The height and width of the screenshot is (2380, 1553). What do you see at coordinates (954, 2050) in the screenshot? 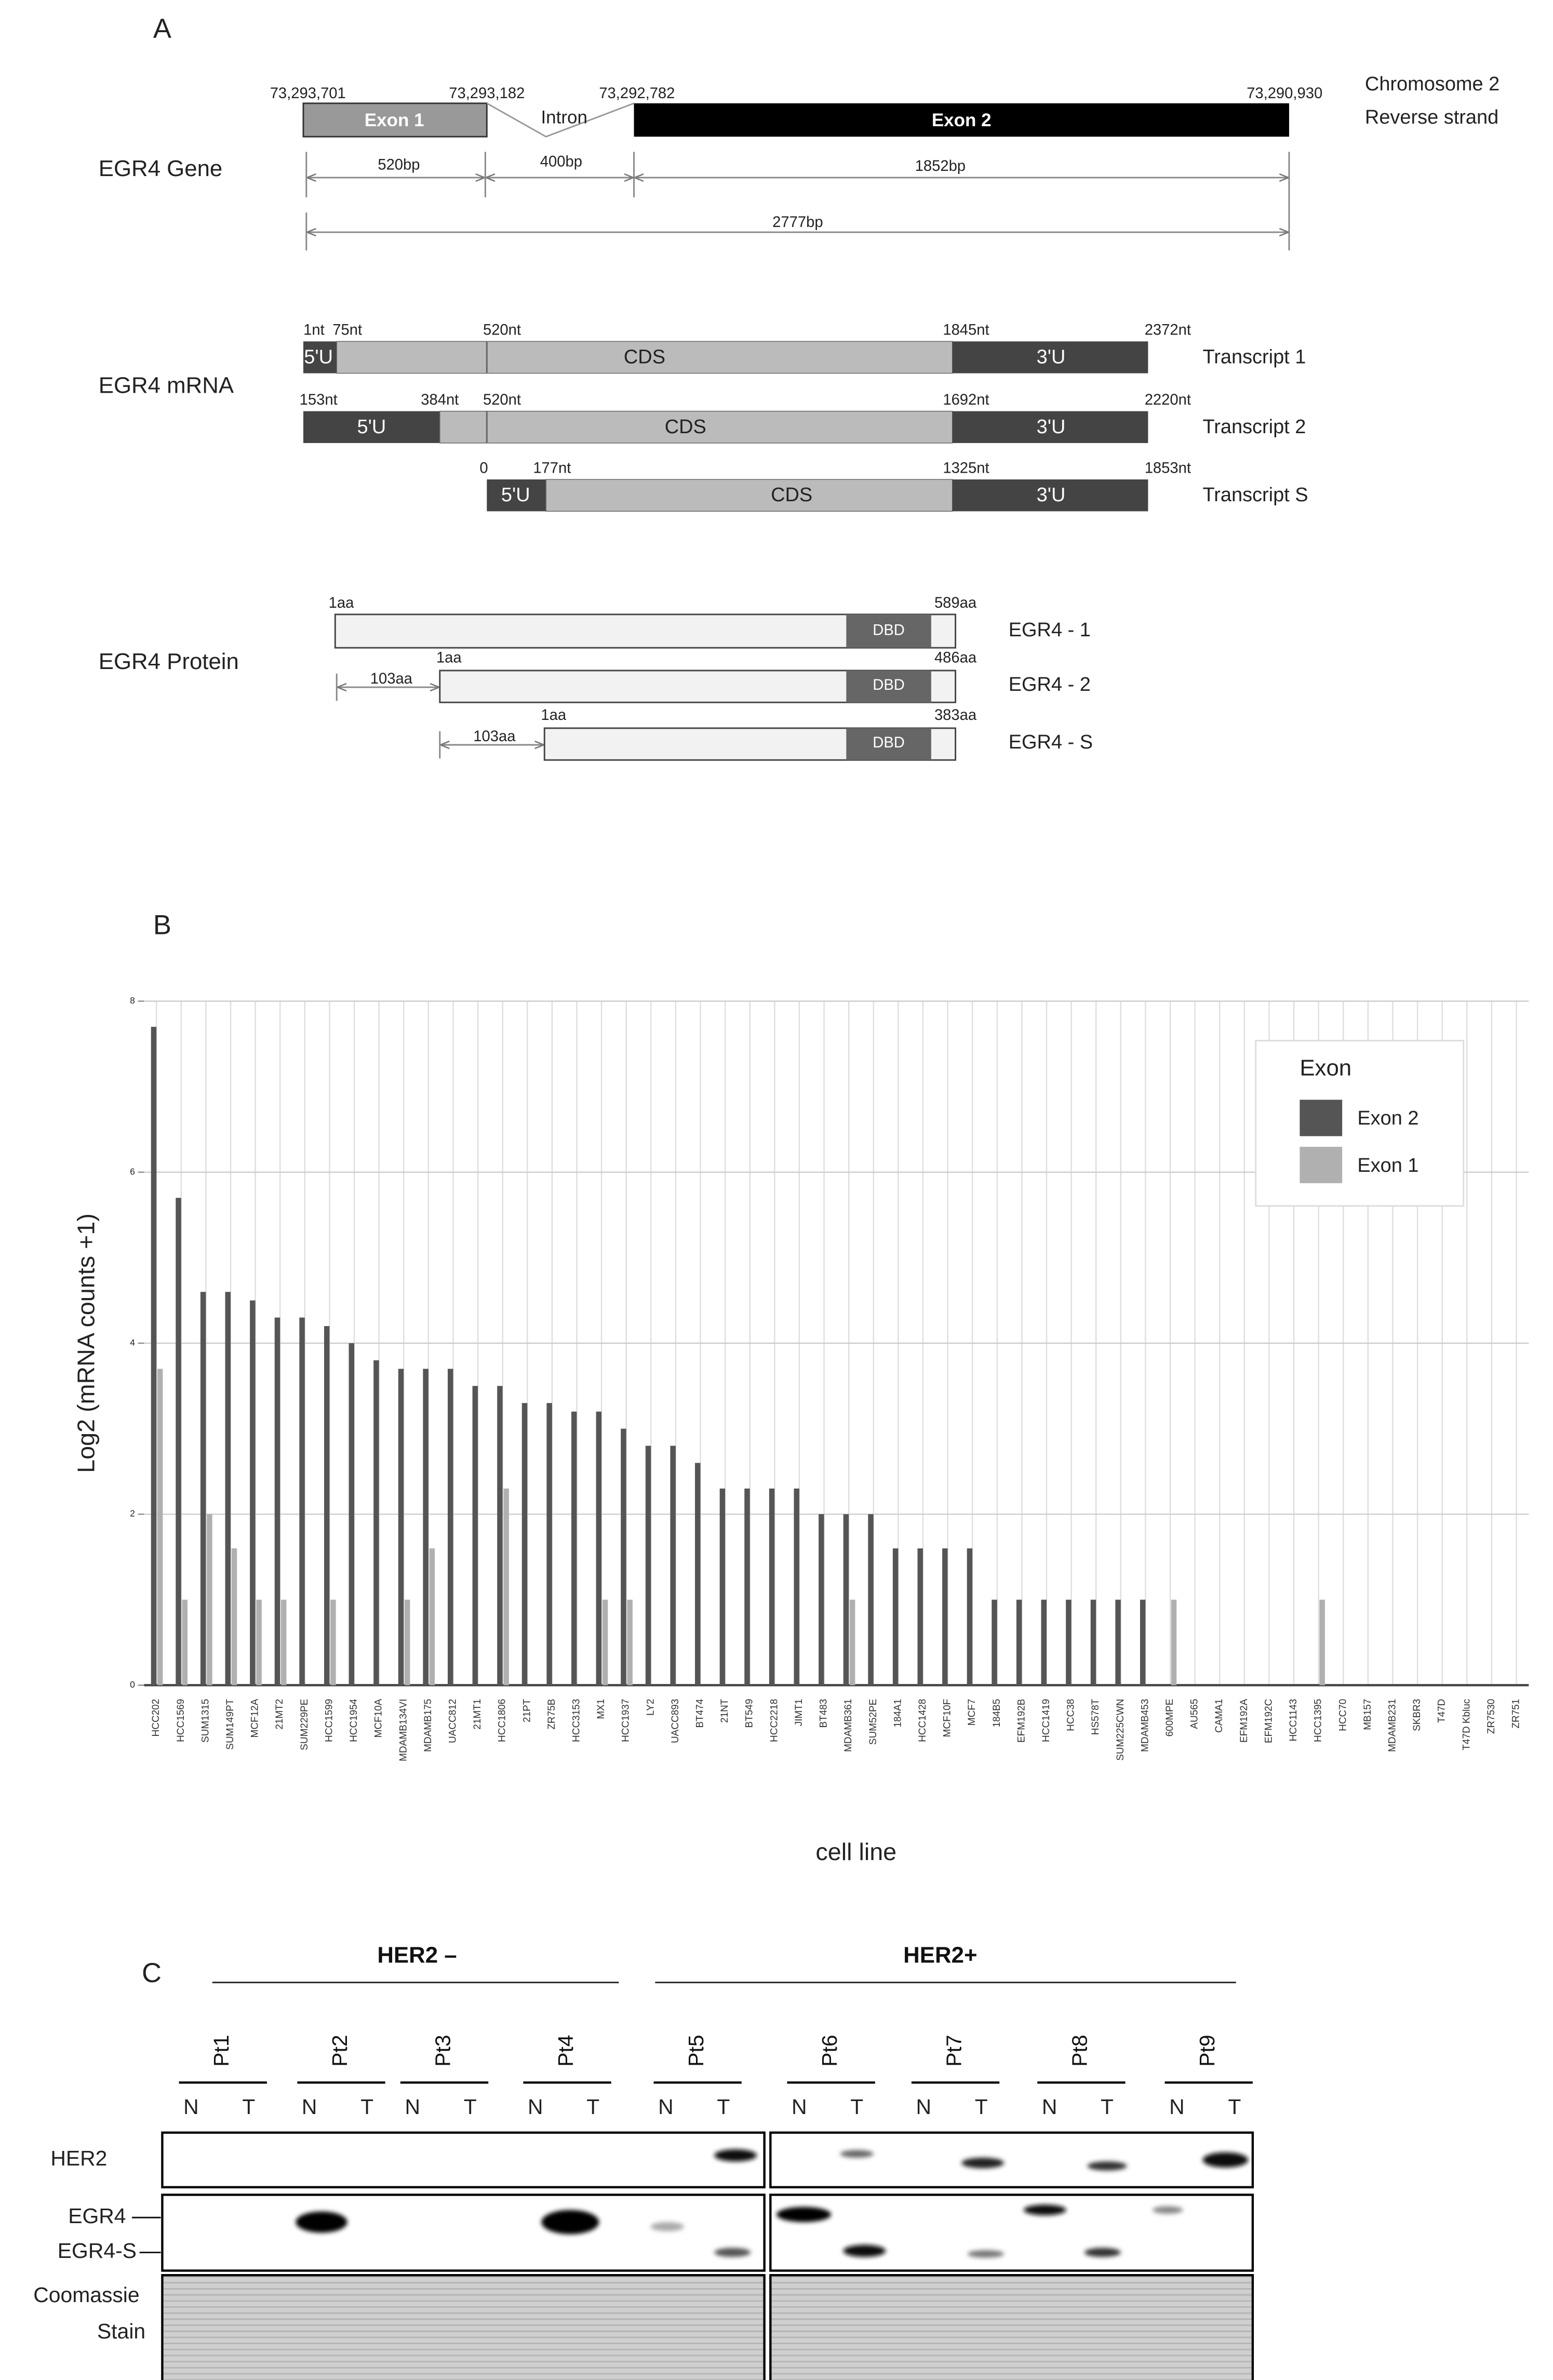
I see `label: Pt7` at bounding box center [954, 2050].